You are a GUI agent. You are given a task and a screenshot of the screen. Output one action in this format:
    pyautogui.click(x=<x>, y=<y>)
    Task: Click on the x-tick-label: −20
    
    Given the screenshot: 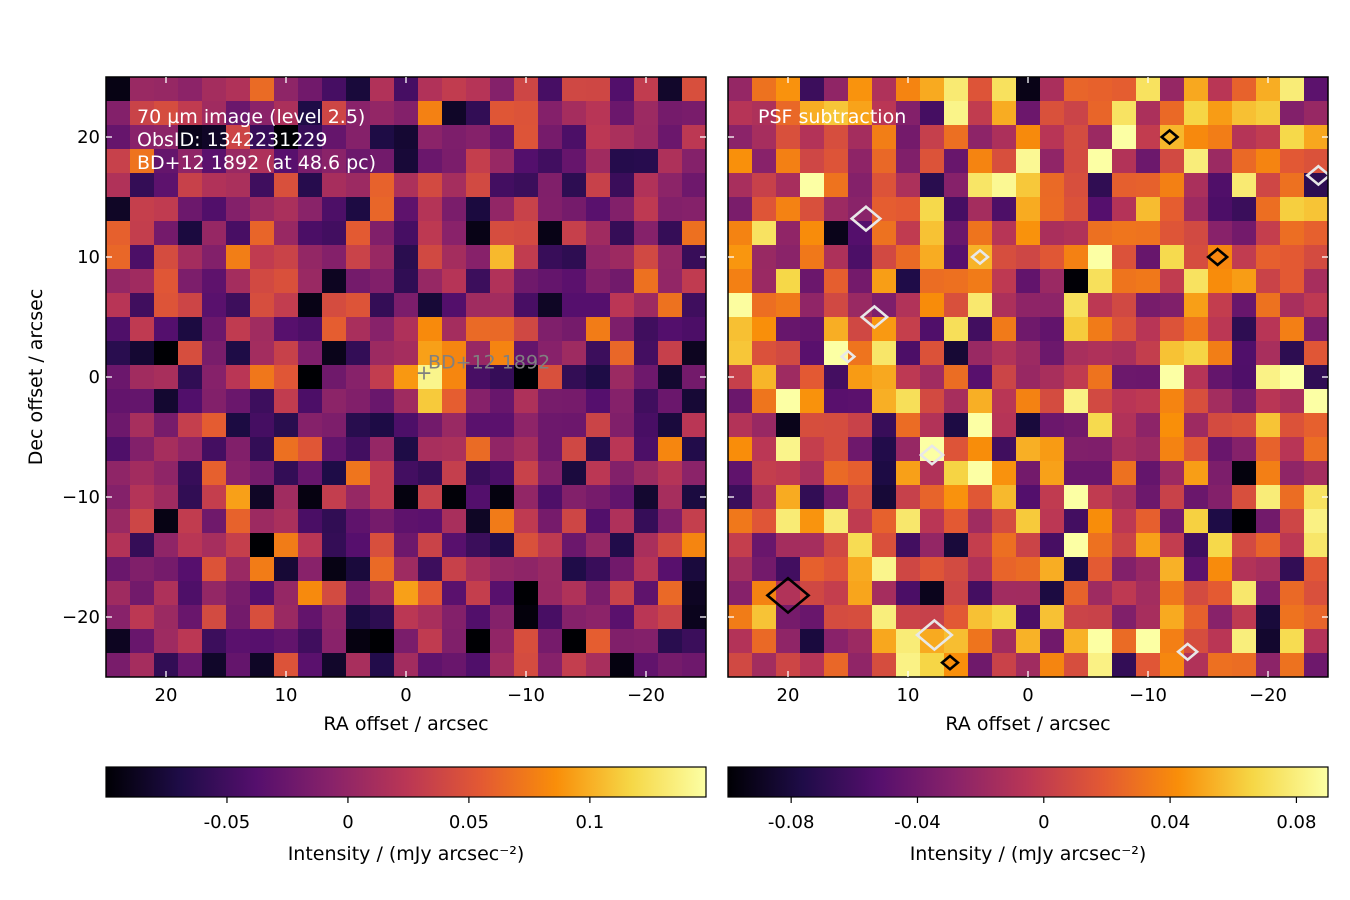 What is the action you would take?
    pyautogui.click(x=1268, y=695)
    